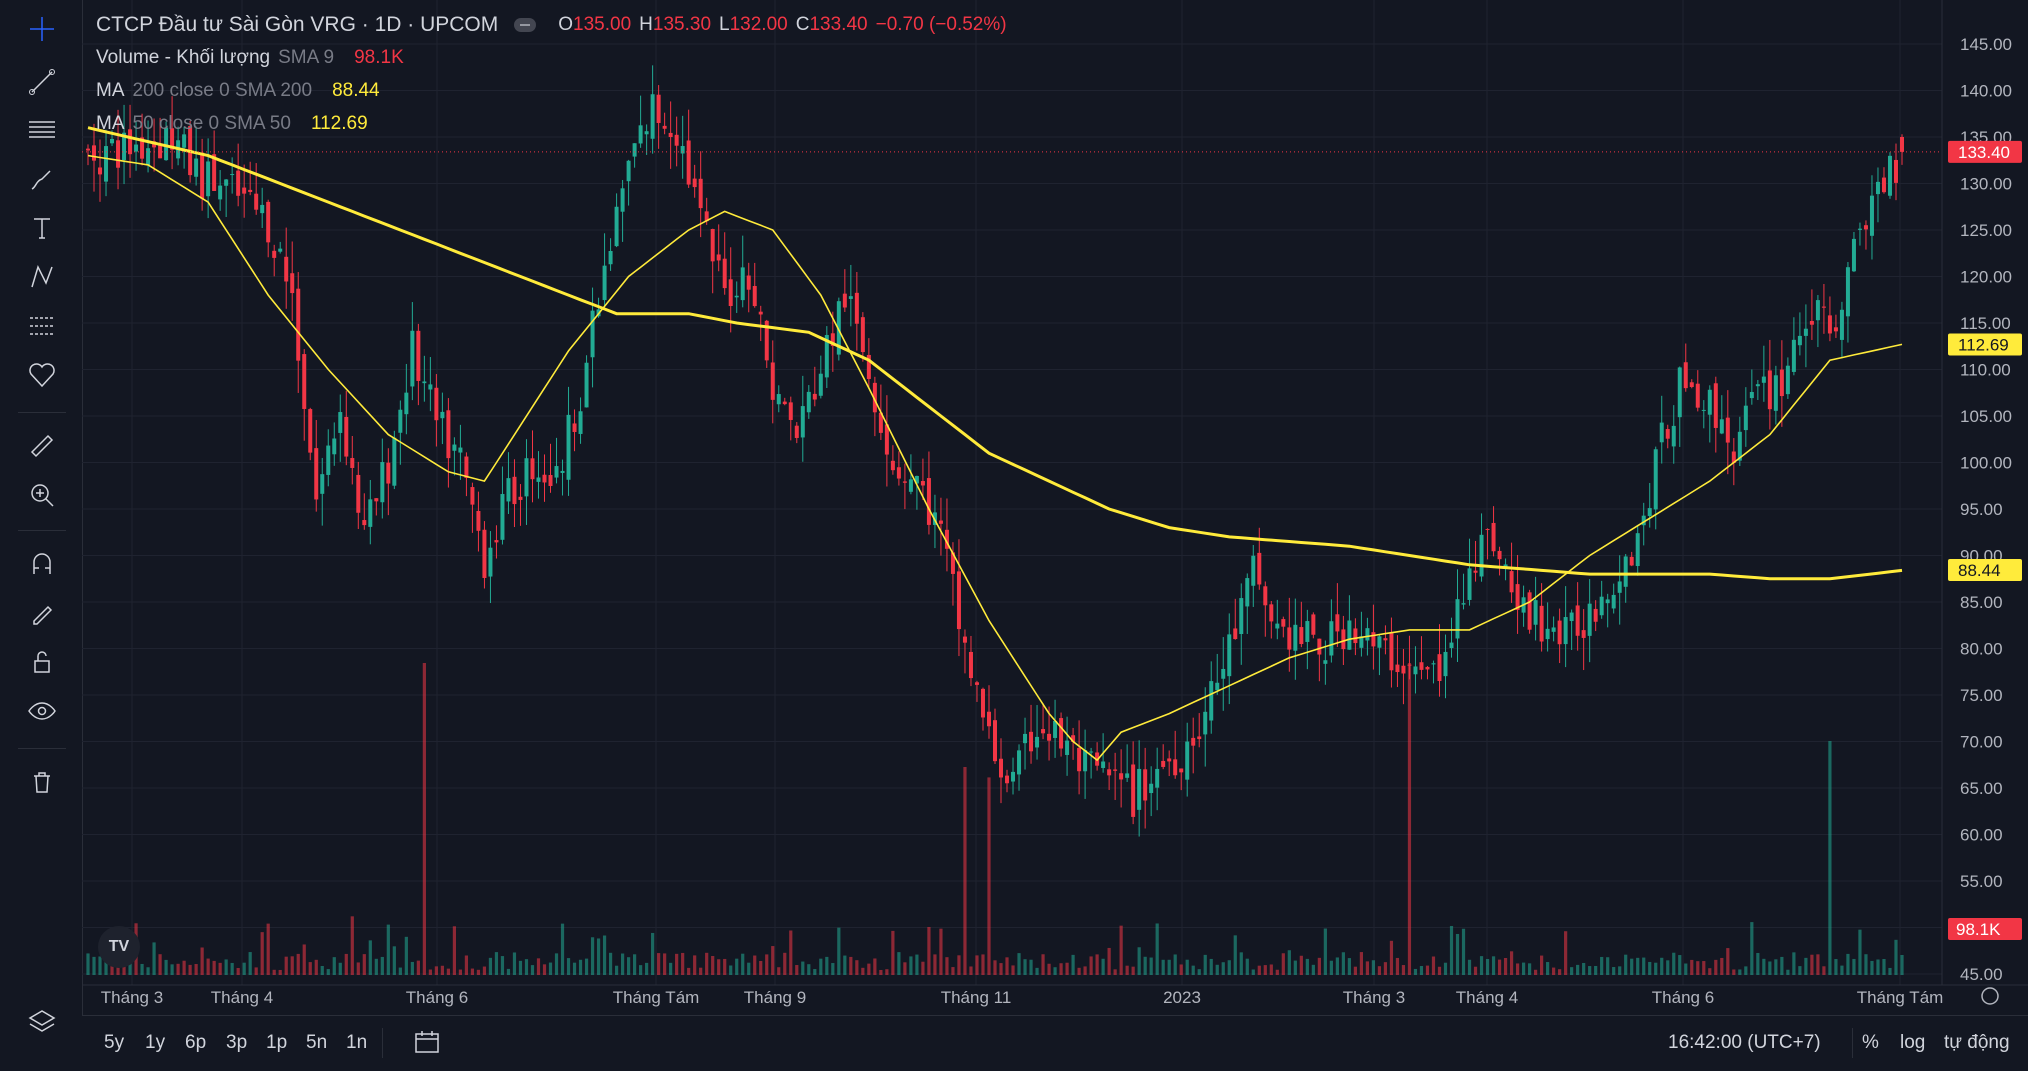  Describe the element at coordinates (42, 130) in the screenshot. I see `fib-retracement-icon` at that location.